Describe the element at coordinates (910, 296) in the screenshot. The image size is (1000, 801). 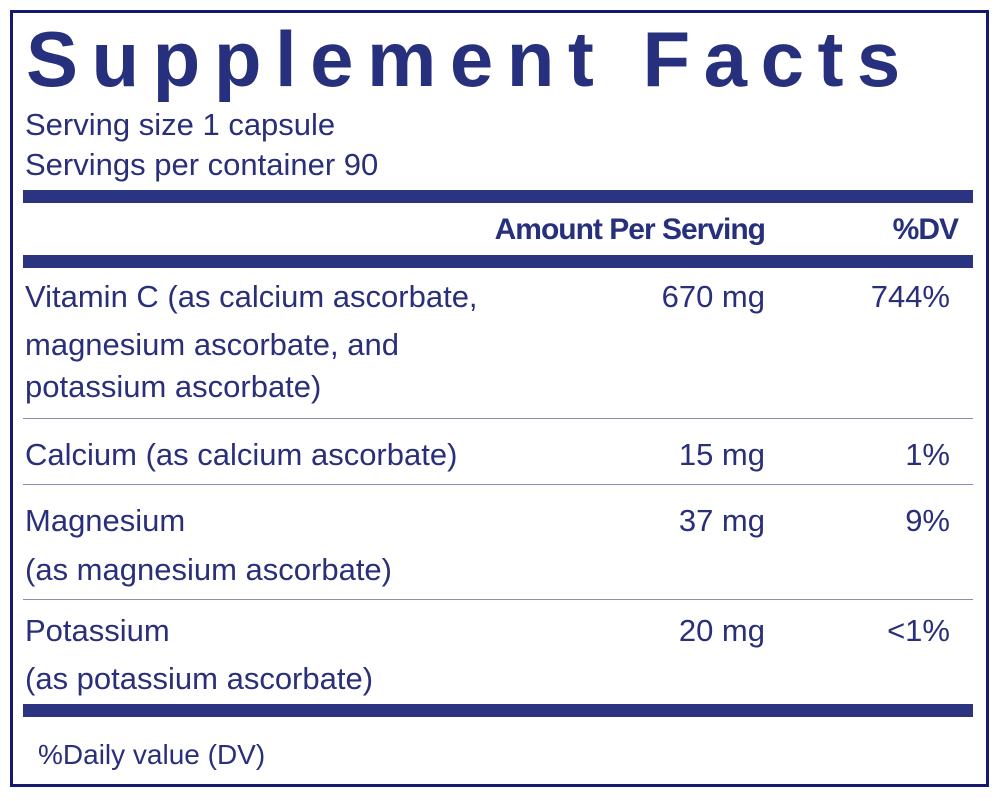
I see `nutrient-dv: 744%` at that location.